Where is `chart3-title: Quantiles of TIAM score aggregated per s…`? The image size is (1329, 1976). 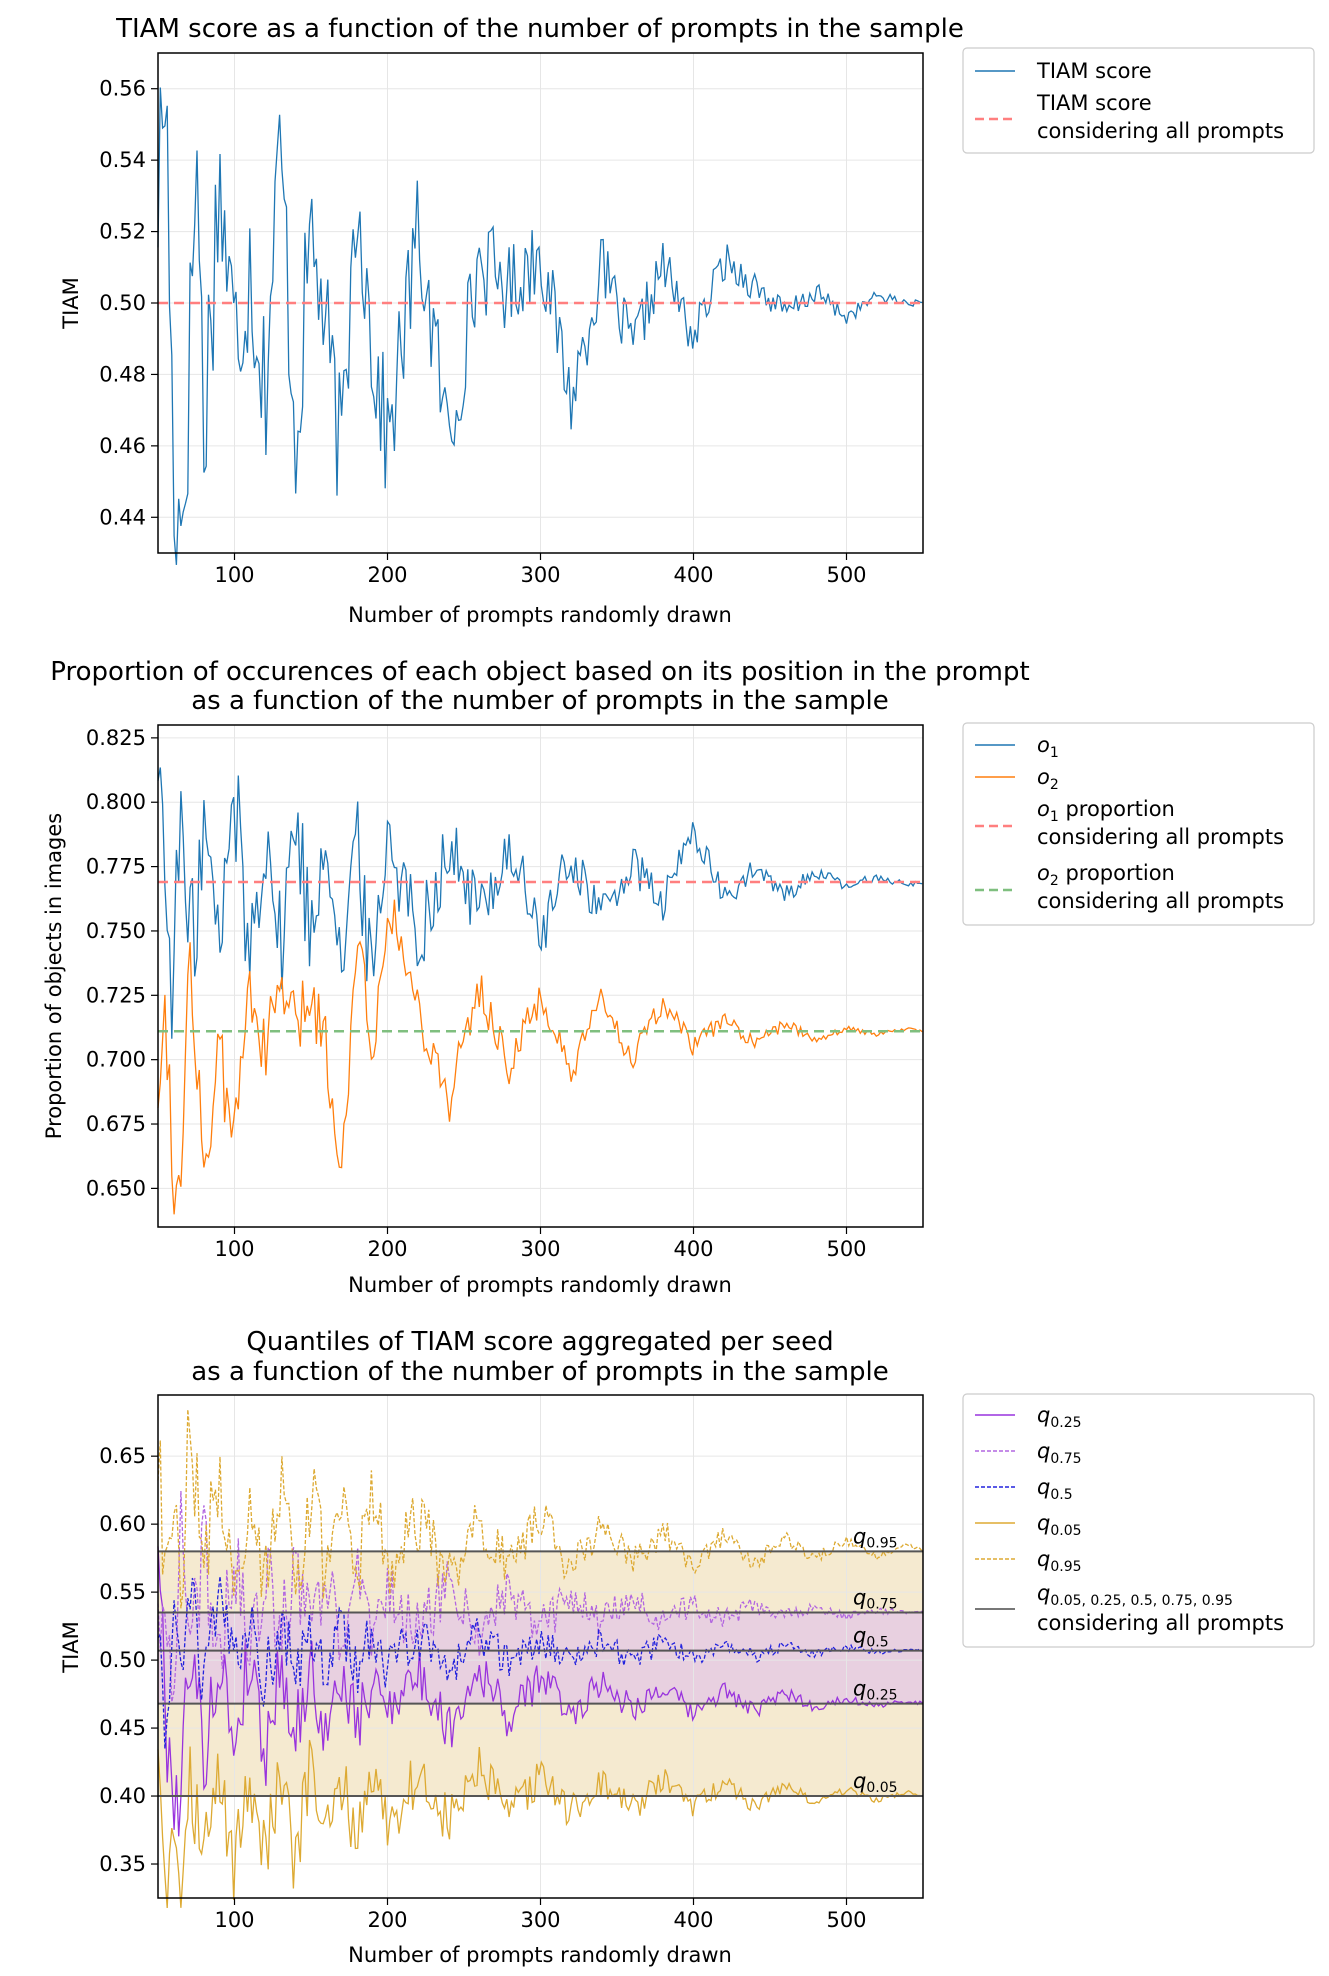 chart3-title: Quantiles of TIAM score aggregated per s… is located at coordinates (539, 1342).